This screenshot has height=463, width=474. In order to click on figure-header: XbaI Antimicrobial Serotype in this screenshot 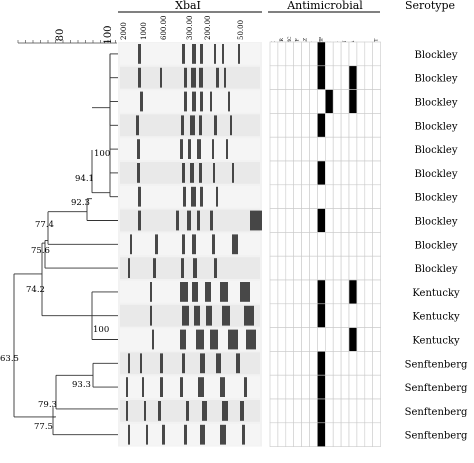, I will do `click(286, 6)`.